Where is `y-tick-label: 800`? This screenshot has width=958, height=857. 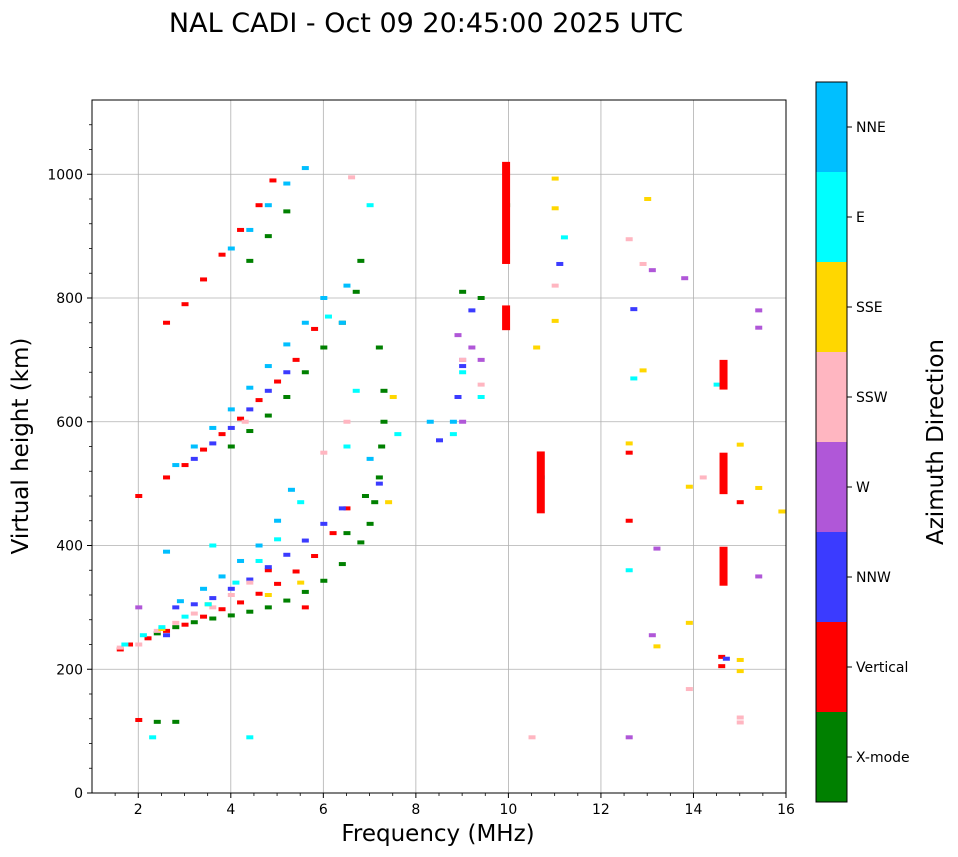 y-tick-label: 800 is located at coordinates (69, 299).